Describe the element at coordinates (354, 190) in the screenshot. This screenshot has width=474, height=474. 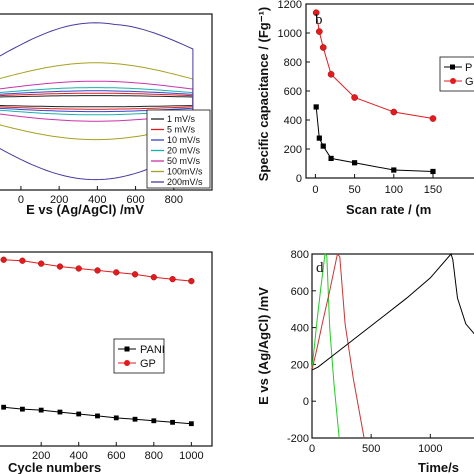
I see `panel-b-x-tick-label: 50` at that location.